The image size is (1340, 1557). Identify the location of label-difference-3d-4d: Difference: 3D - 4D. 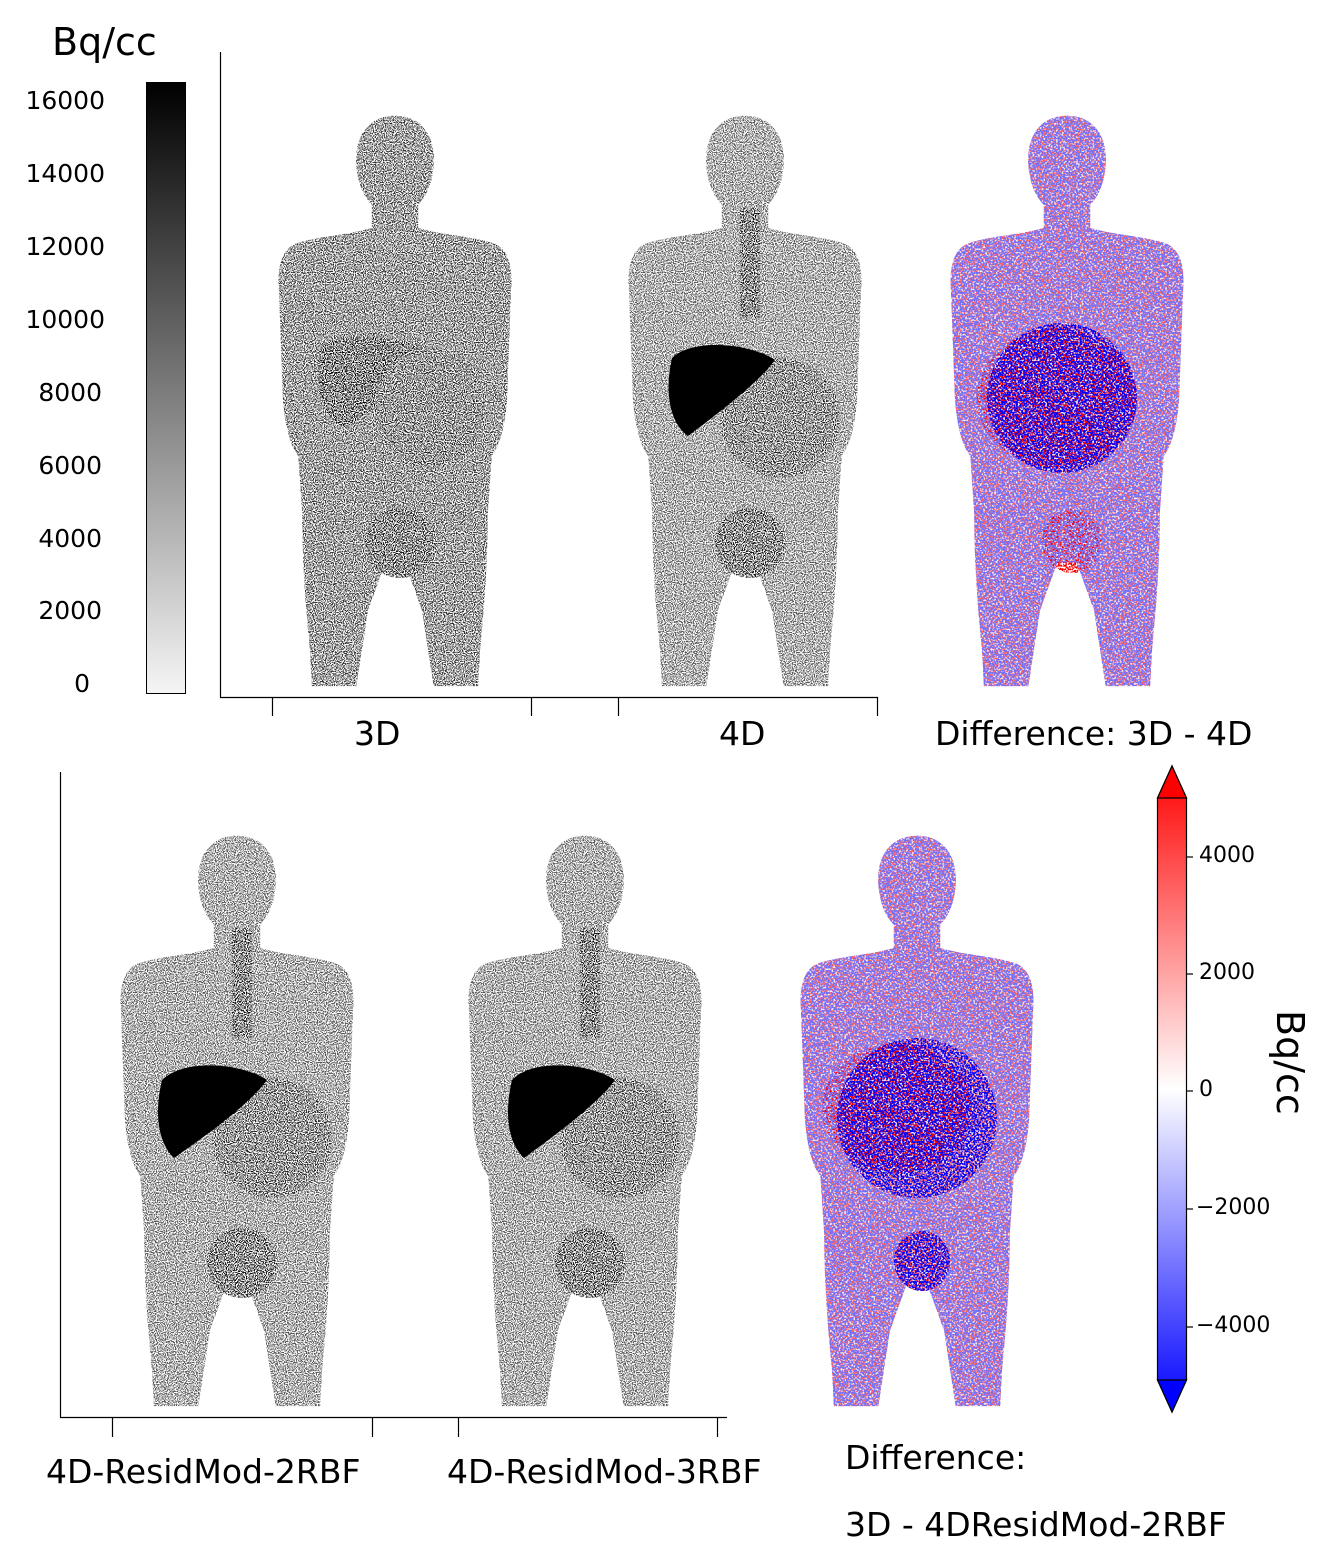
(1094, 733).